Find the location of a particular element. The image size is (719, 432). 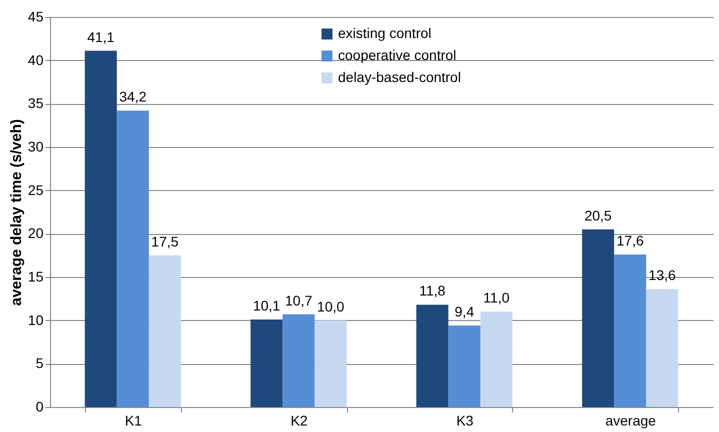

data-label: 10,0 is located at coordinates (331, 306).